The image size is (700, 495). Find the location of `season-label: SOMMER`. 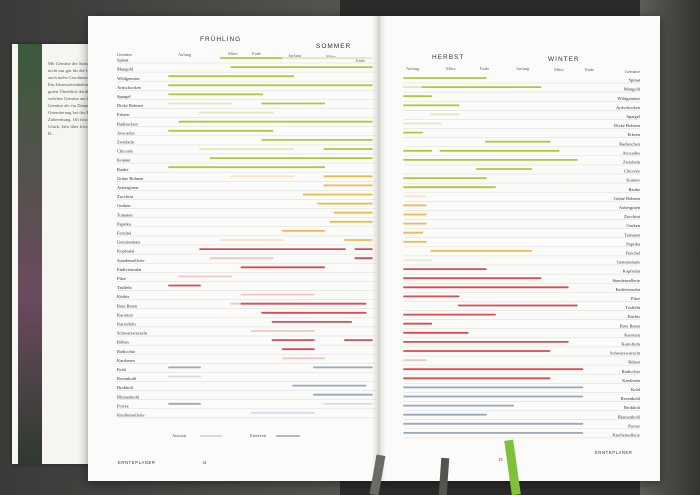

season-label: SOMMER is located at coordinates (333, 46).